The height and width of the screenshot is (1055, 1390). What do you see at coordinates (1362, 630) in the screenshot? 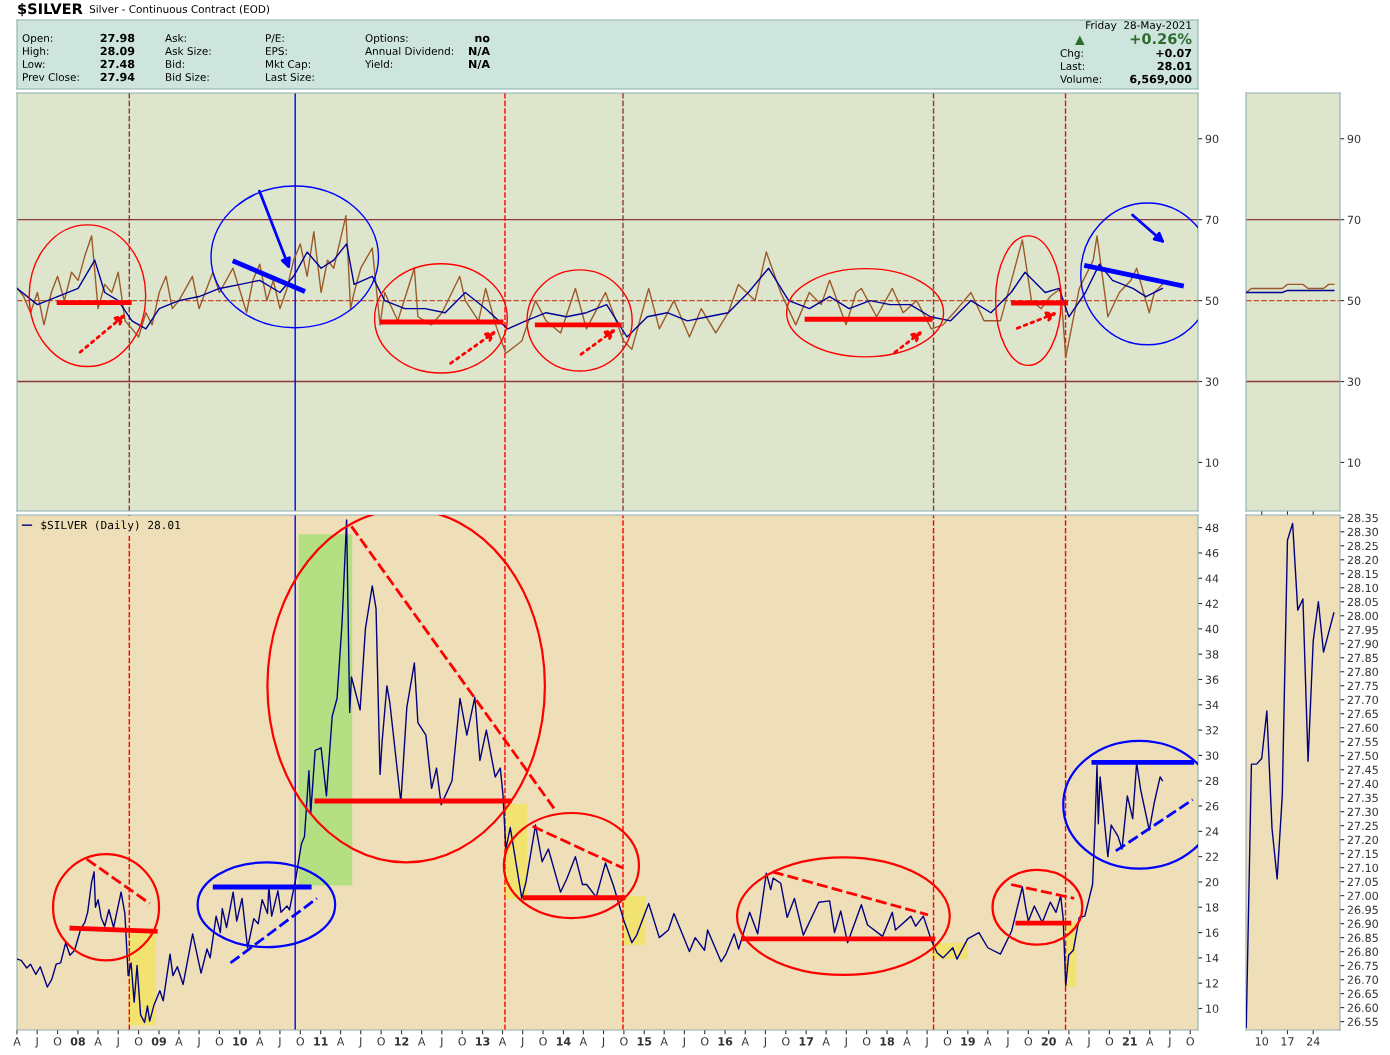
I see `y-tick-label: 27.95` at bounding box center [1362, 630].